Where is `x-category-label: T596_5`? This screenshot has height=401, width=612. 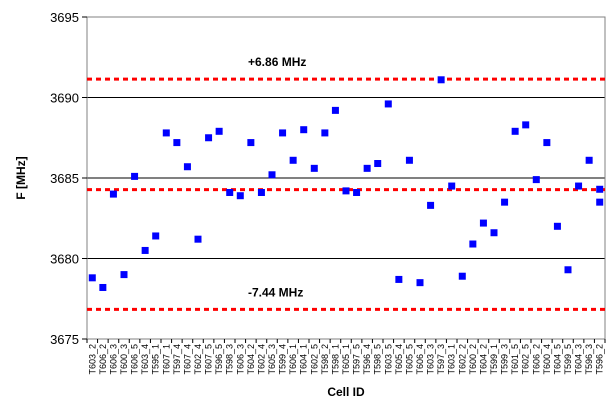 x-category-label: T596_5 is located at coordinates (219, 359).